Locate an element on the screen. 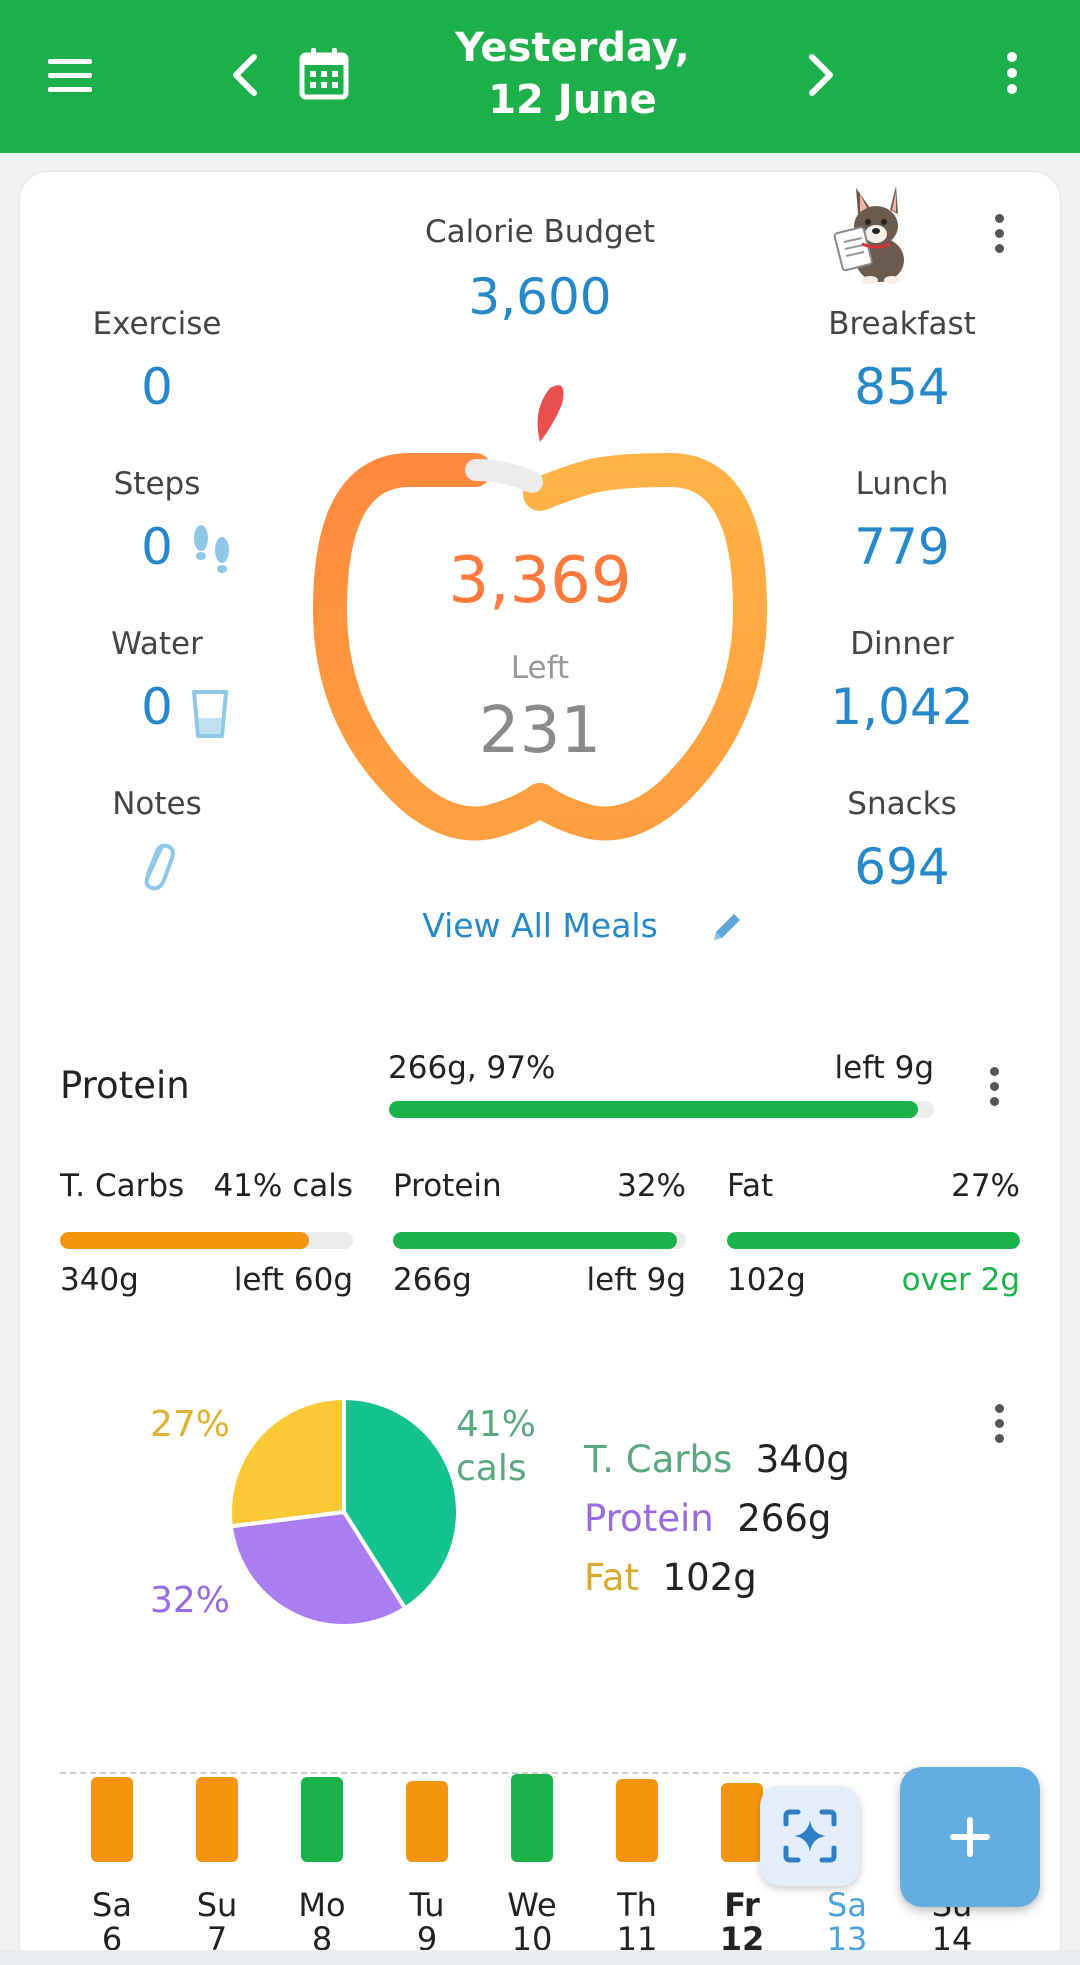  macro-protein-remaining: left 9g is located at coordinates (636, 1280).